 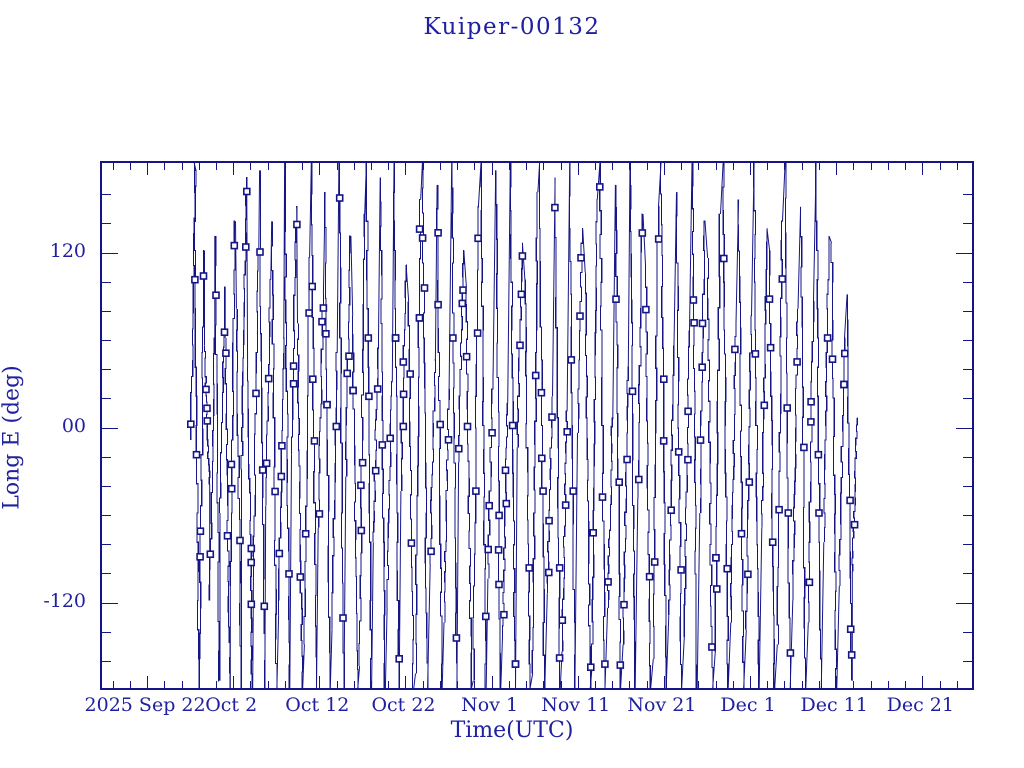 I want to click on x-tick-label: Dec 21, so click(x=920, y=705).